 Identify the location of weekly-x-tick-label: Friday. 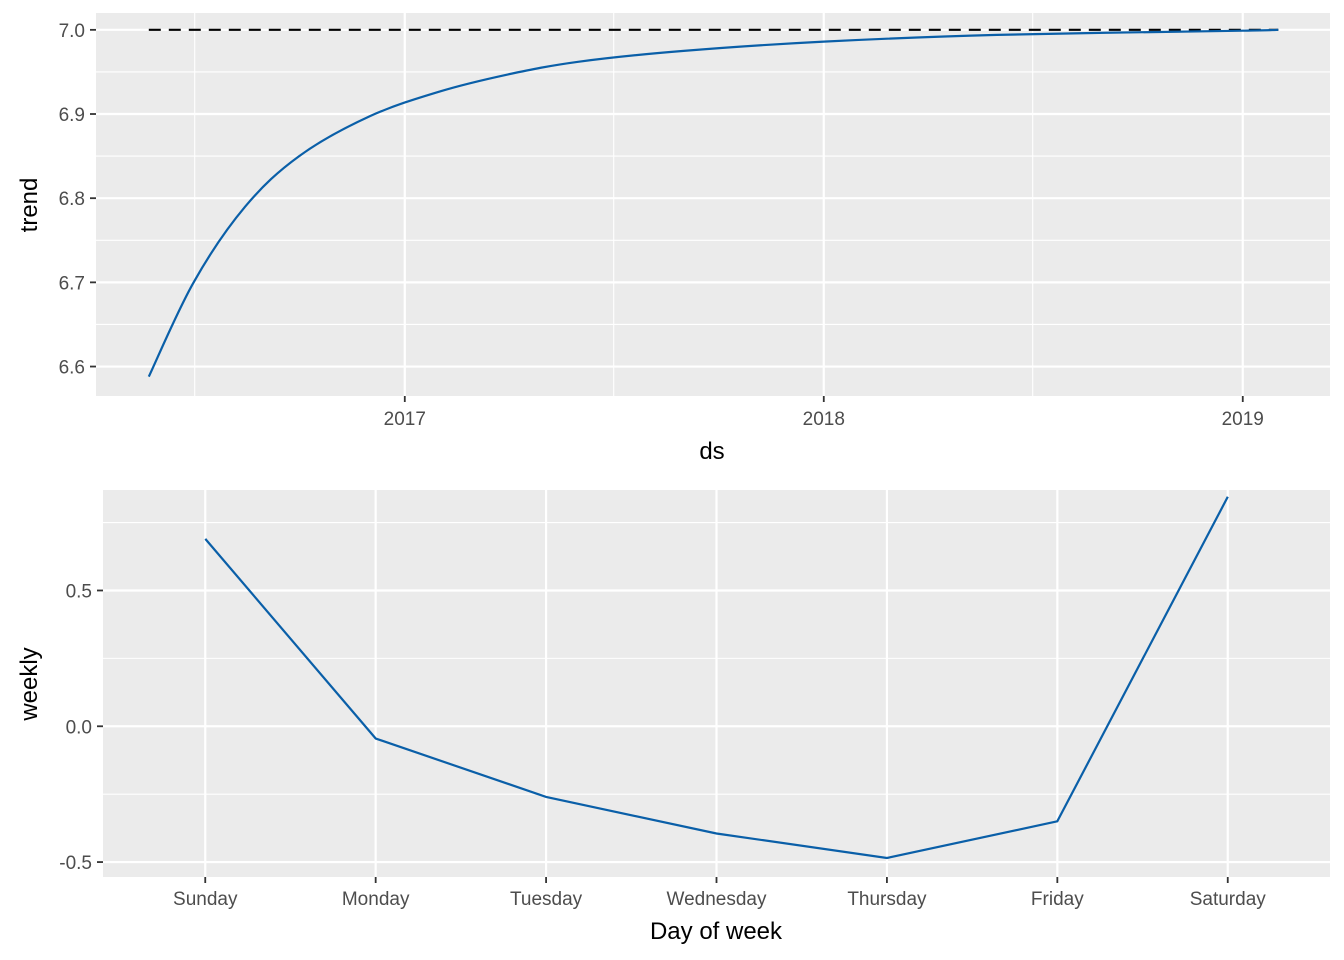
(1057, 899).